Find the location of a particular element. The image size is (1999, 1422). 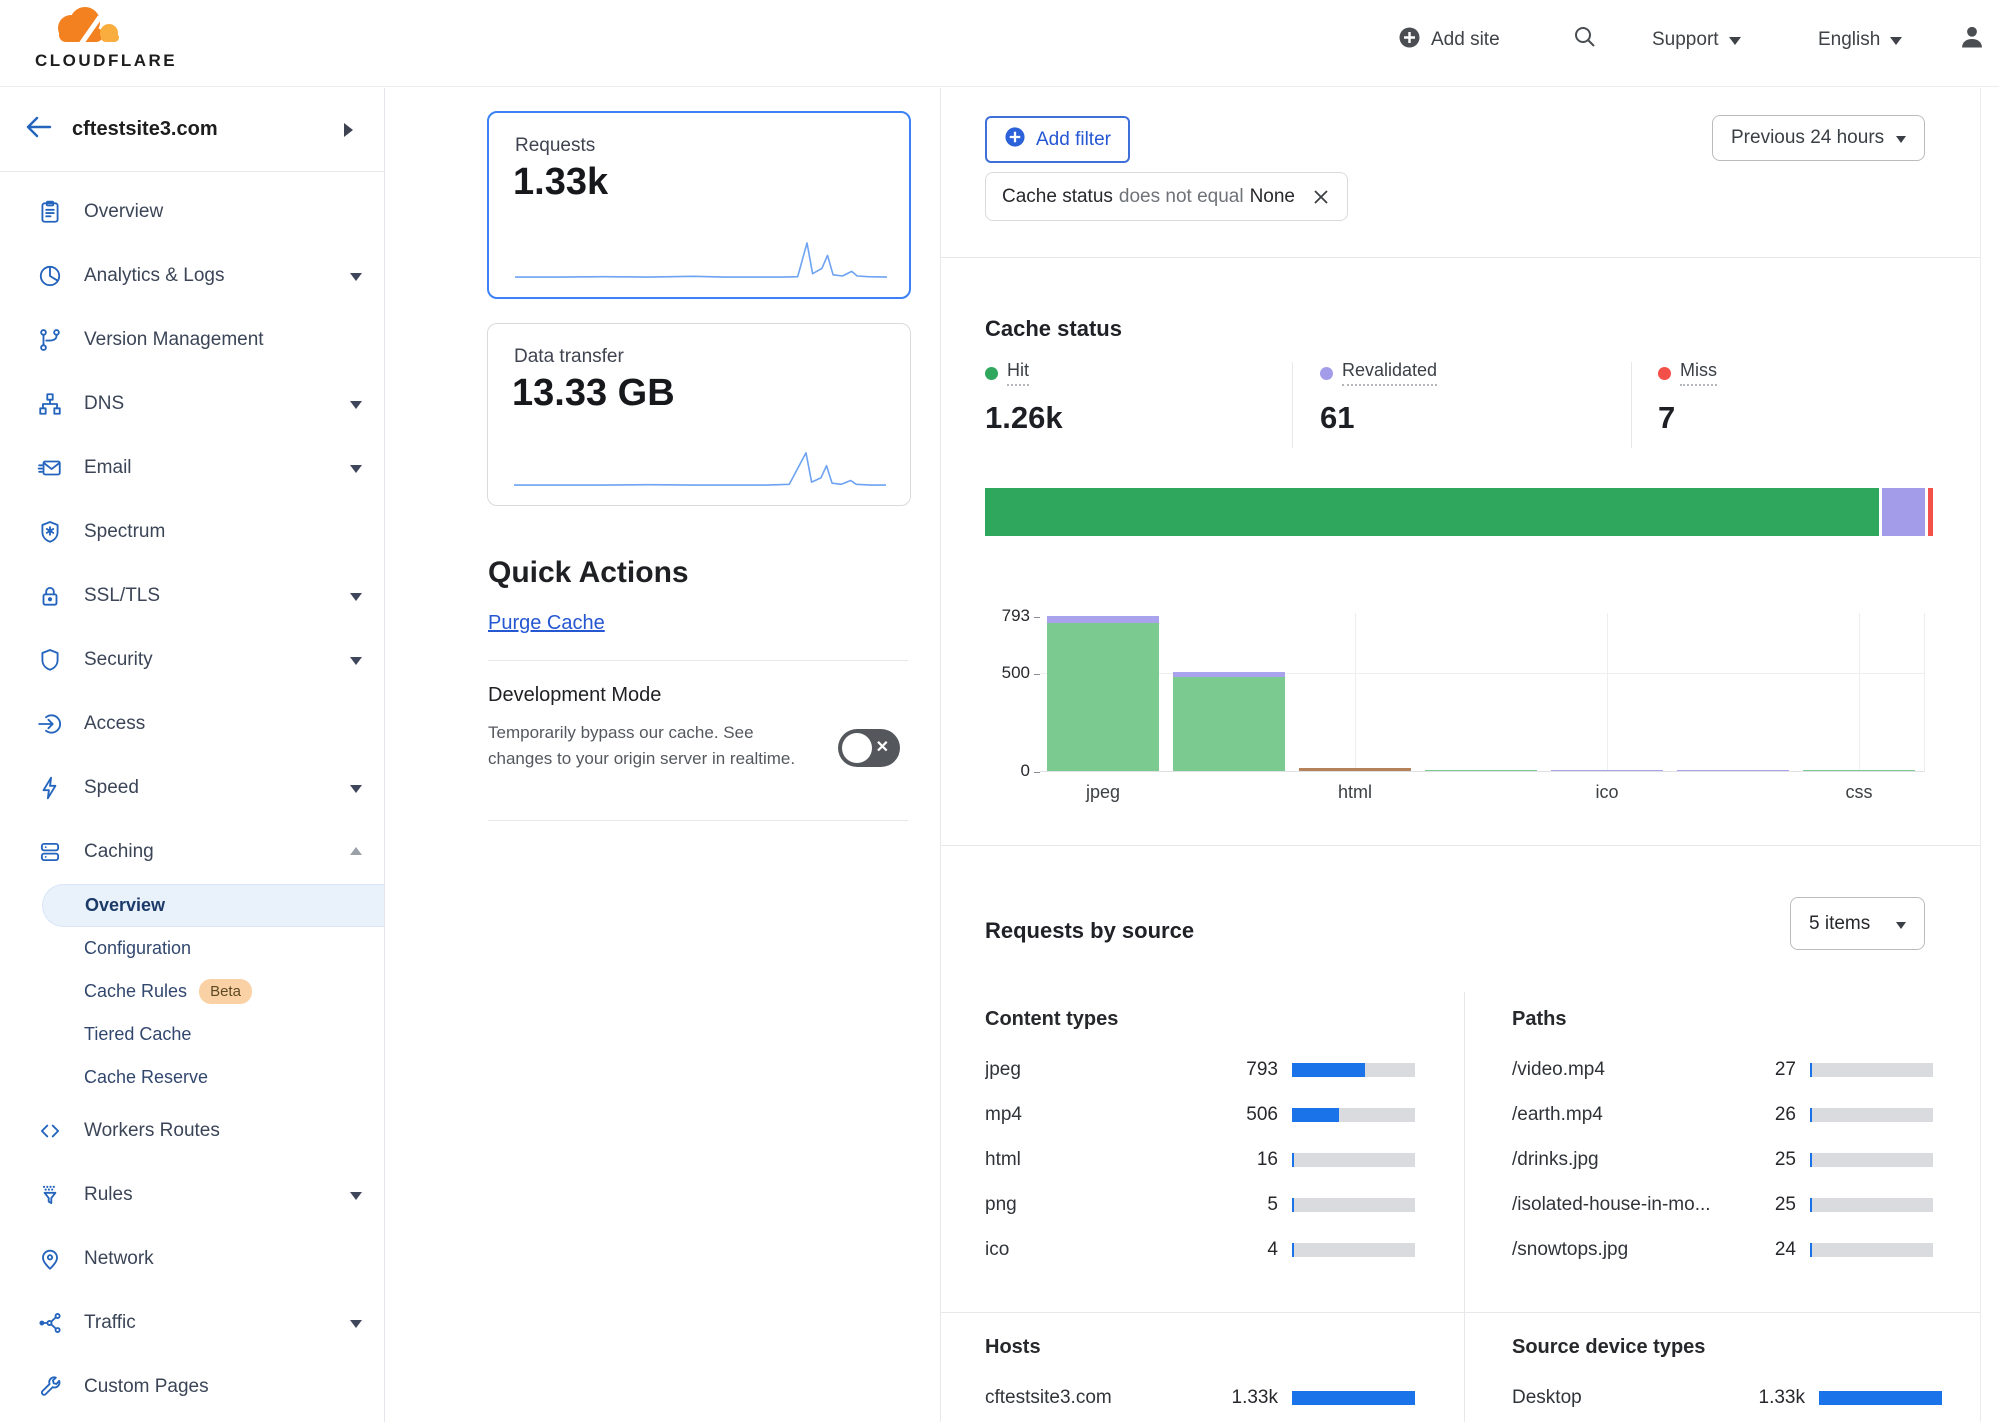

table-row: /drinks.jpg 25 is located at coordinates (1722, 1159).